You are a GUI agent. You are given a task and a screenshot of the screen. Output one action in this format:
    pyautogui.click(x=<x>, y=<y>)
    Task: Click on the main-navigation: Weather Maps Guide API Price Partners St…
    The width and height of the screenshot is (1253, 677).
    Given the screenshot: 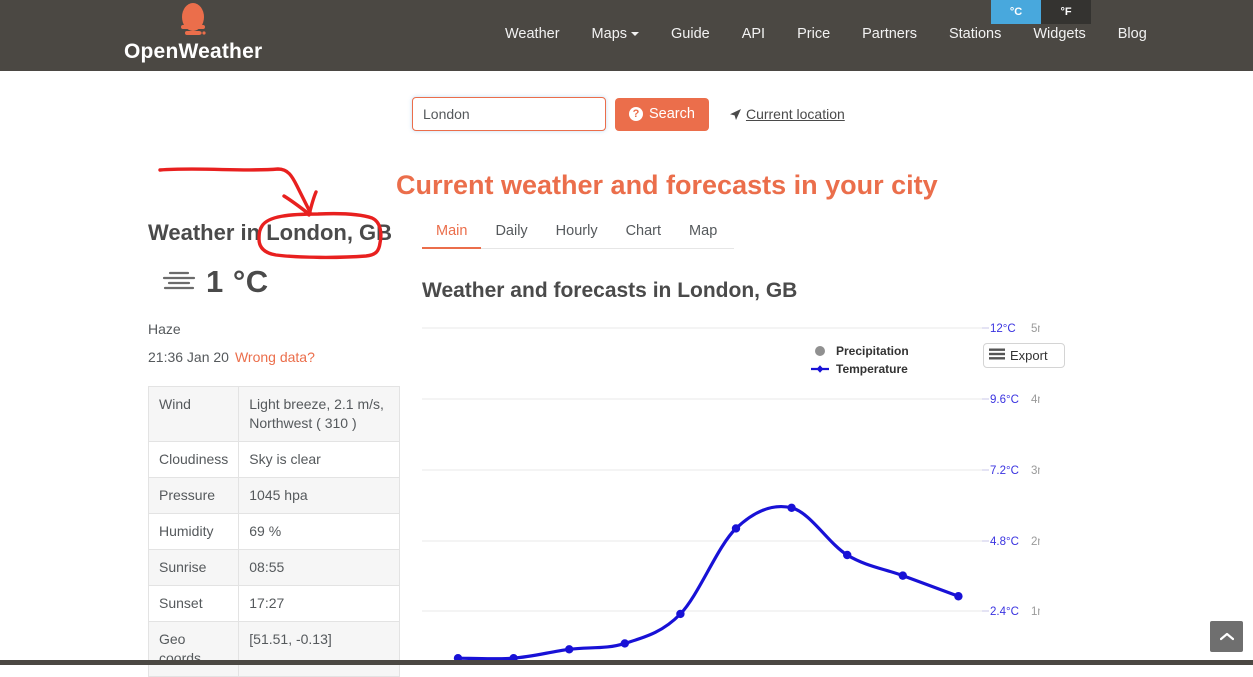 What is the action you would take?
    pyautogui.click(x=834, y=34)
    